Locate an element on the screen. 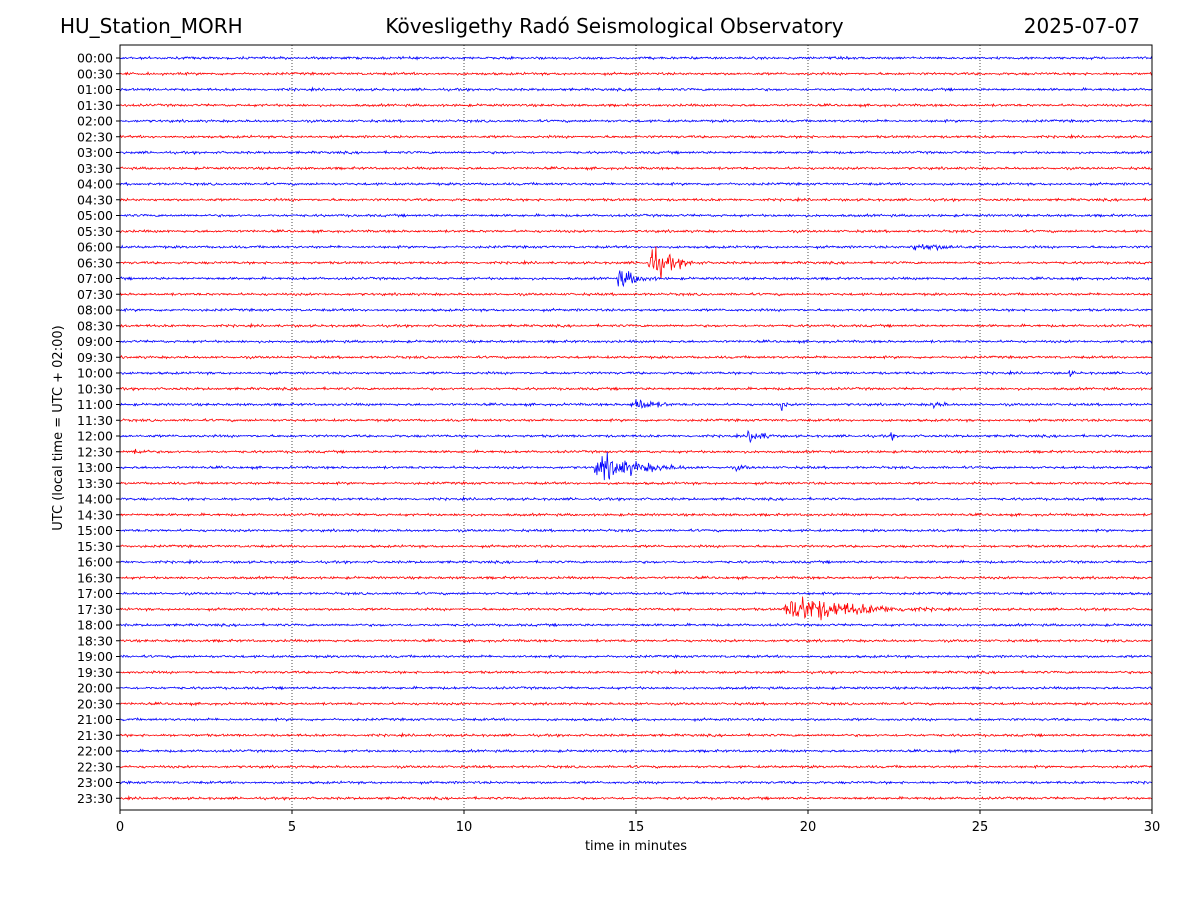 The image size is (1200, 900). y-tick-label: 19:30 is located at coordinates (95, 672).